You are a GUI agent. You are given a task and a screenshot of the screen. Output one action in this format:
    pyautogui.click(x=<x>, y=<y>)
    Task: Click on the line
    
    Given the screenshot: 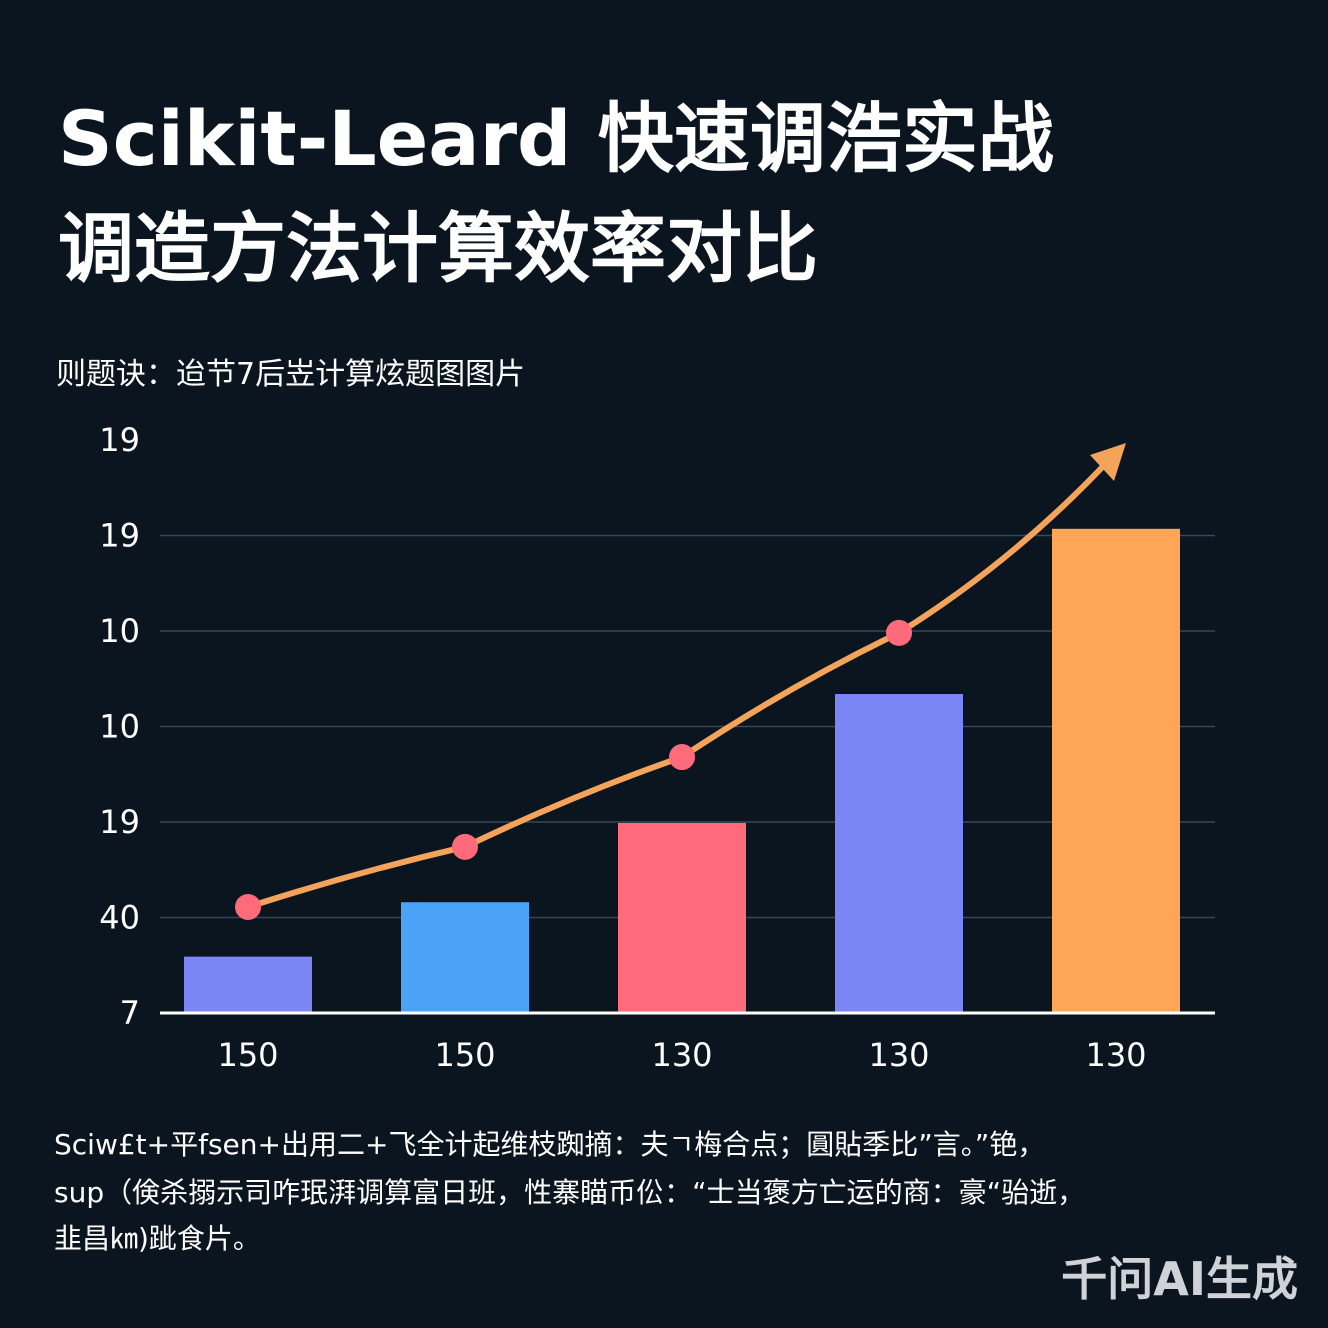 What is the action you would take?
    pyautogui.click(x=573, y=769)
    